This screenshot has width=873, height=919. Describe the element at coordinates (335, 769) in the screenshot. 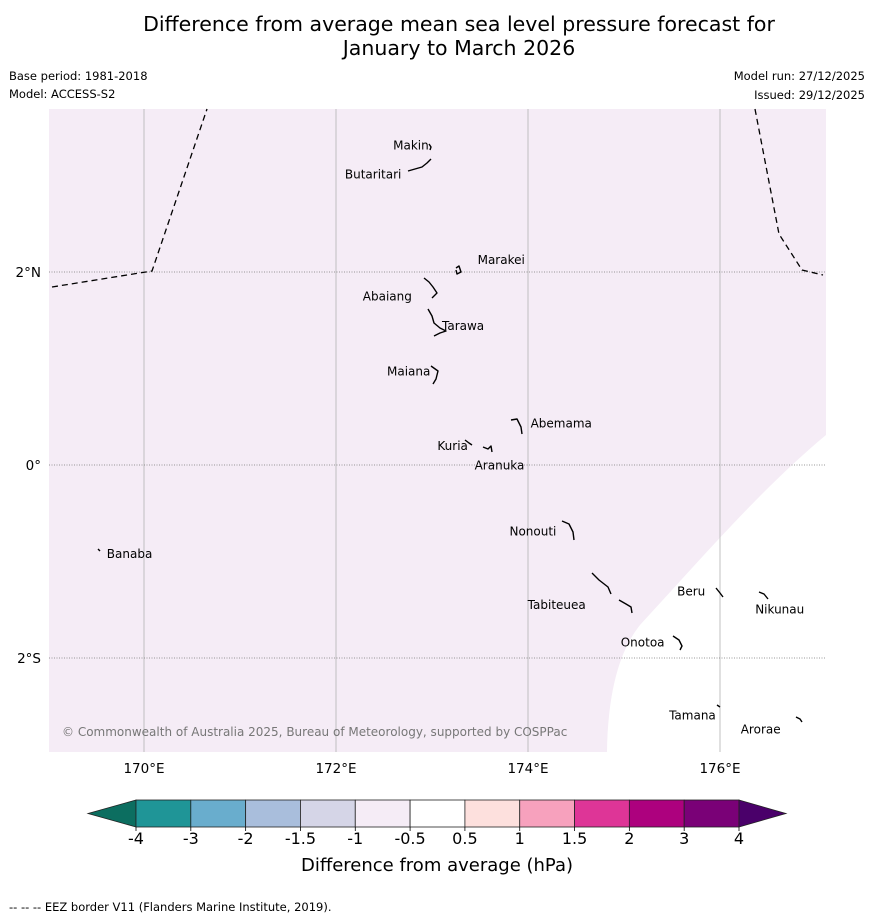

I see `lon-tick-label: 172°E` at that location.